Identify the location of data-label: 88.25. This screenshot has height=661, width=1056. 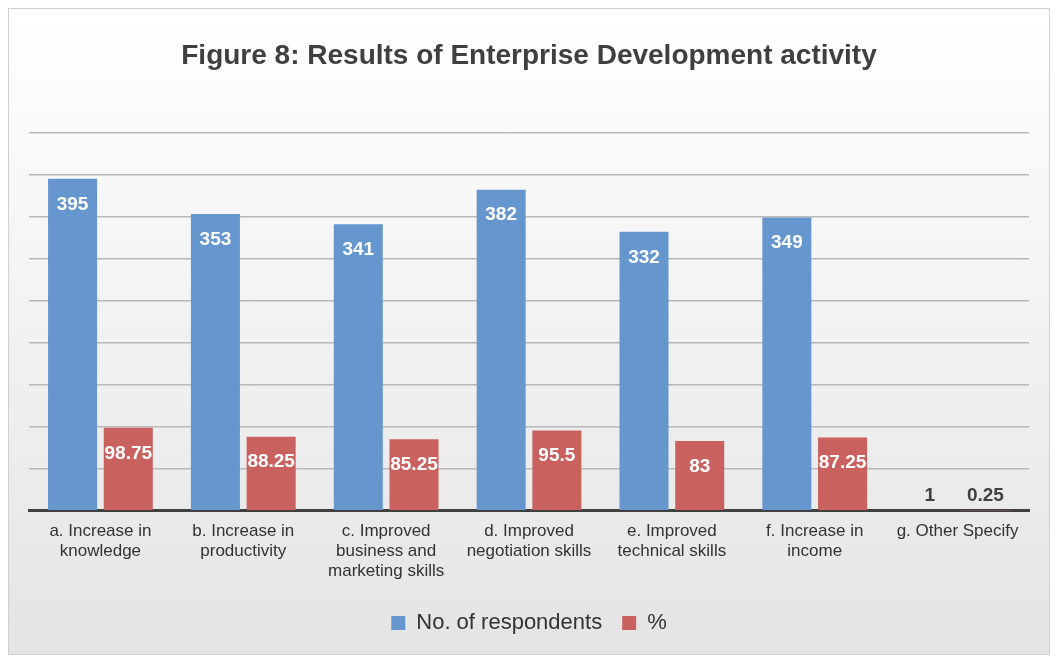
(271, 461).